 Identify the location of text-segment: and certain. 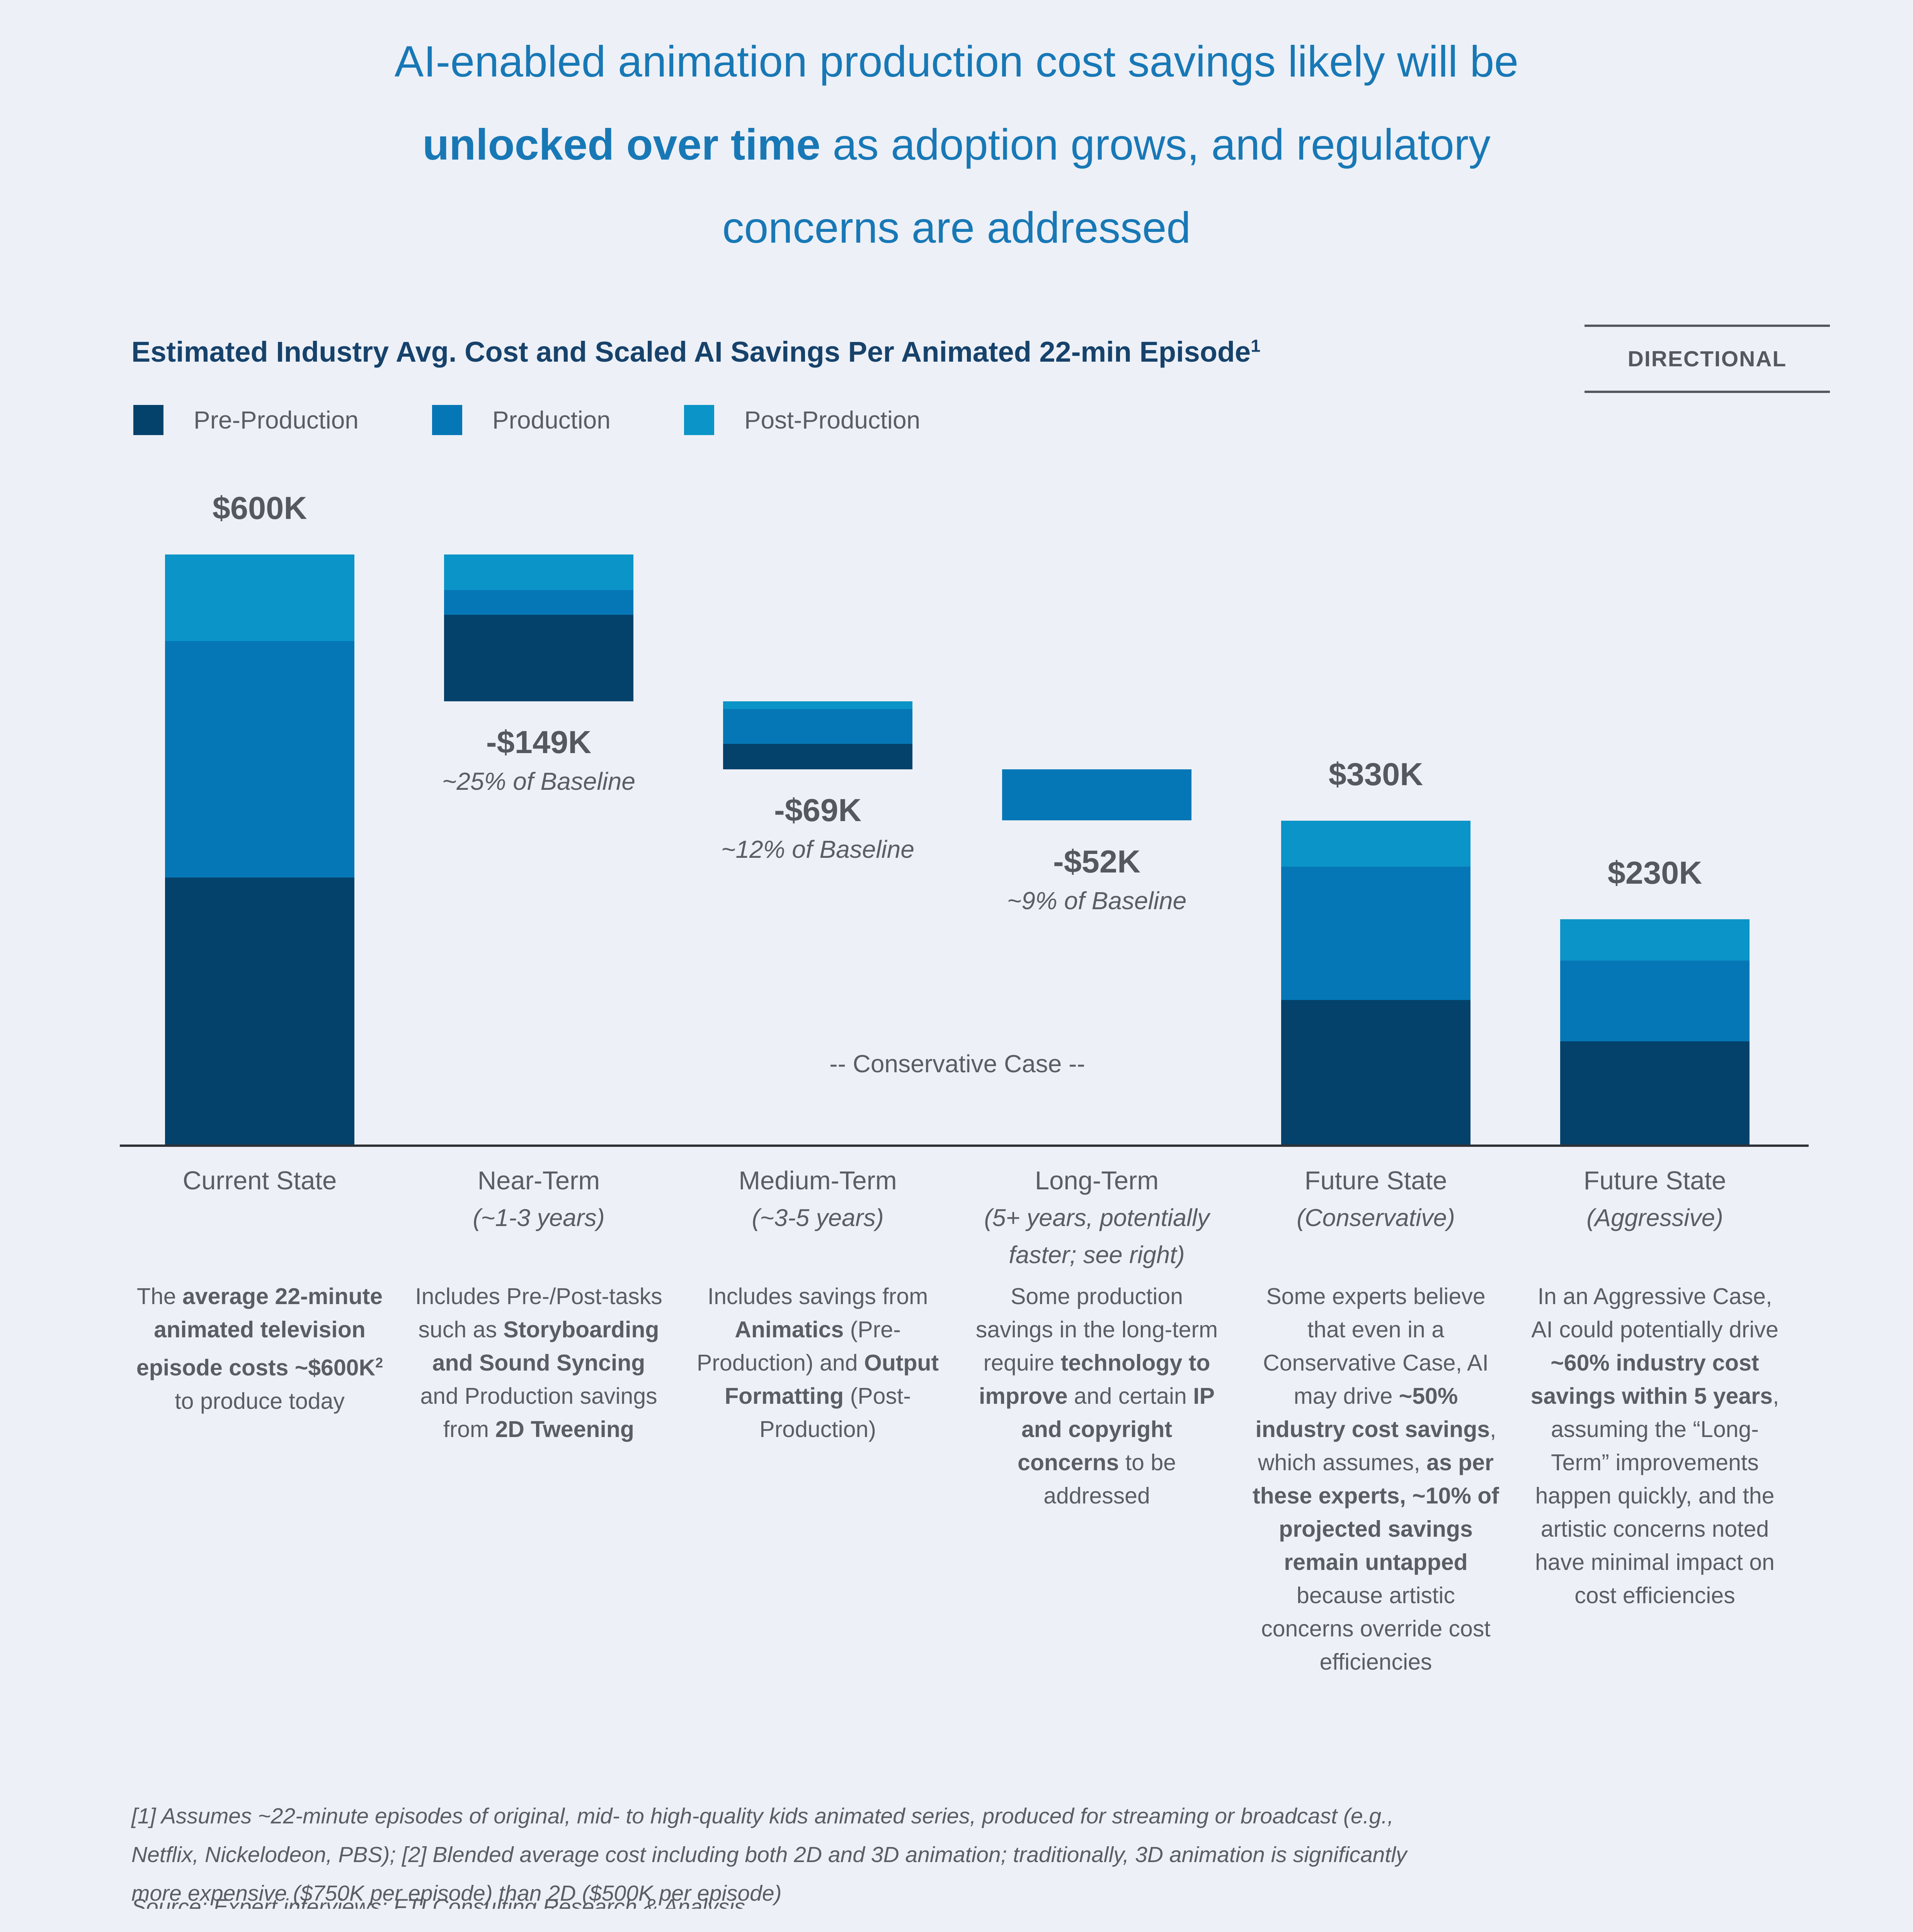
(1130, 1396).